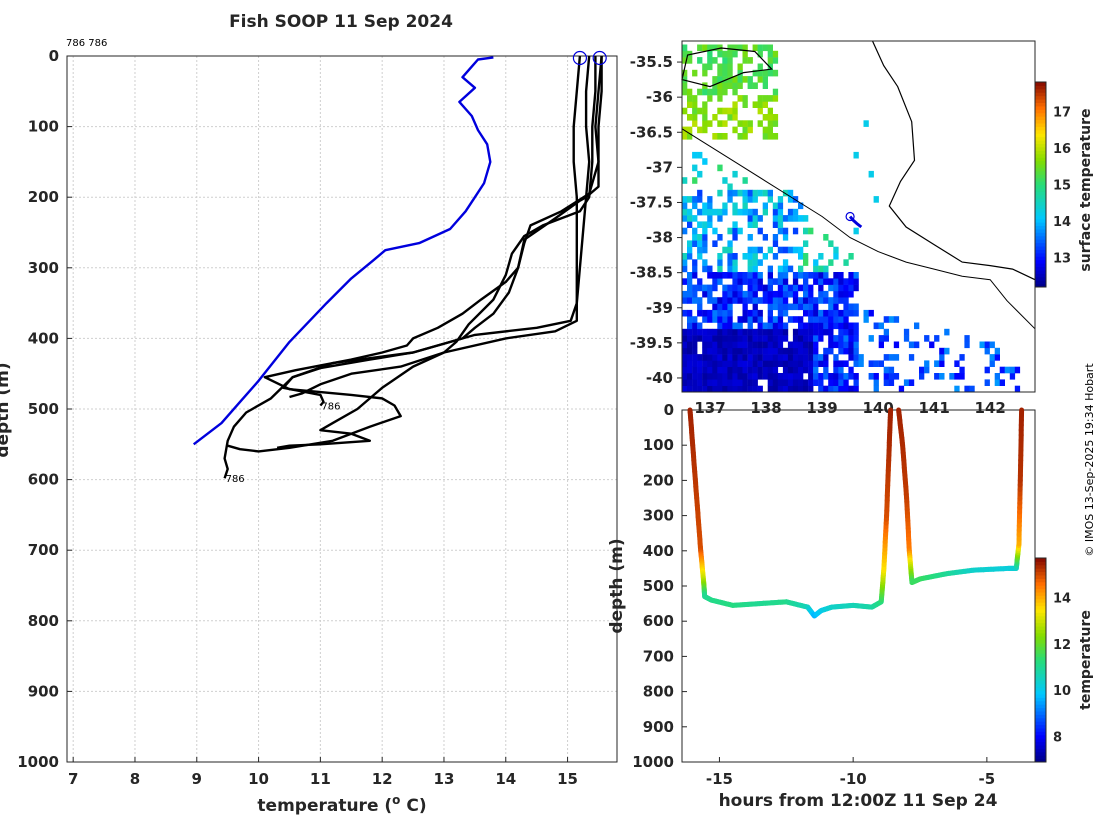 The image size is (1100, 824). Describe the element at coordinates (858, 801) in the screenshot. I see `time-depth-x-axis-label: hours from 12:00Z 11 Sep 24` at that location.